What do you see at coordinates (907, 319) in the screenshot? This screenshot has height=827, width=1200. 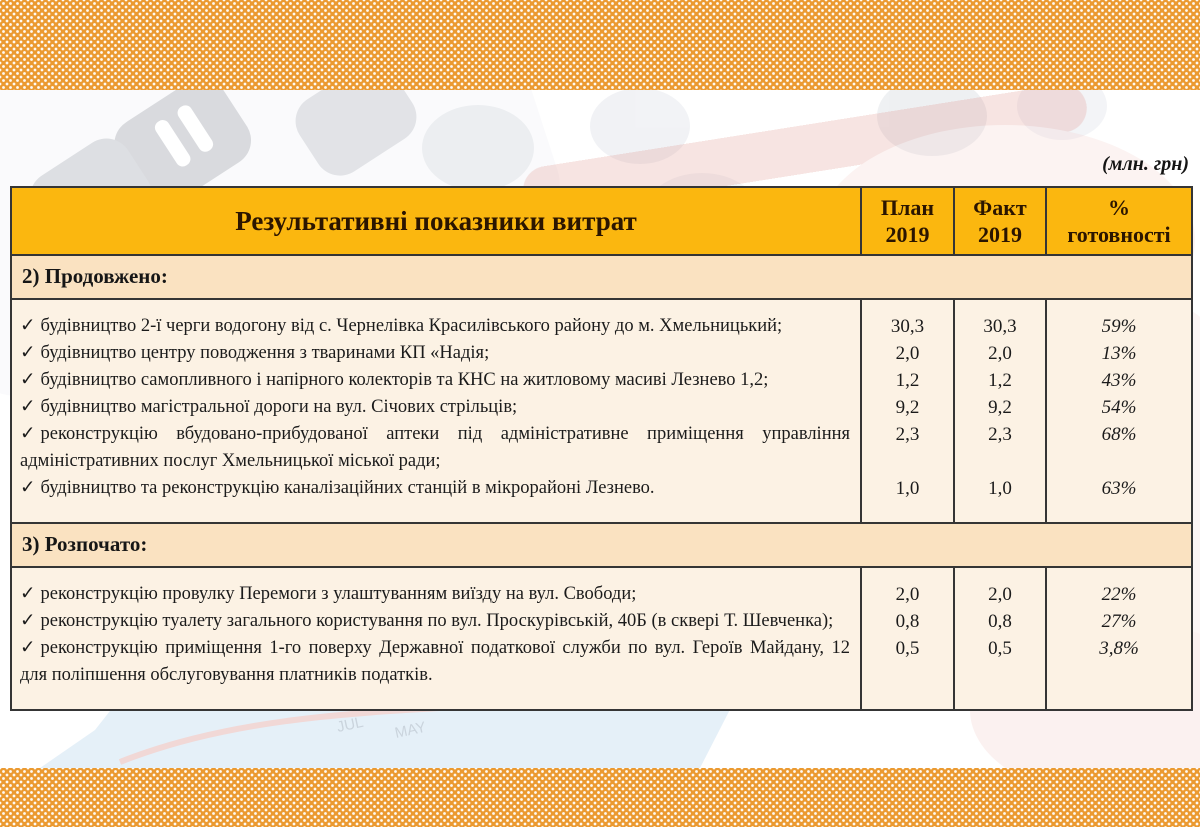 I see `plan-value: 30,3` at bounding box center [907, 319].